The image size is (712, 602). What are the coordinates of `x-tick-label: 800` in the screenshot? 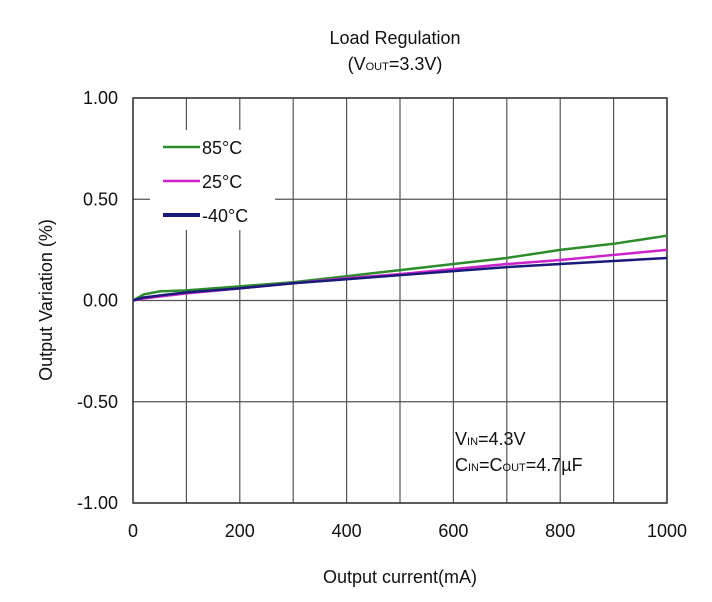 It's located at (560, 531).